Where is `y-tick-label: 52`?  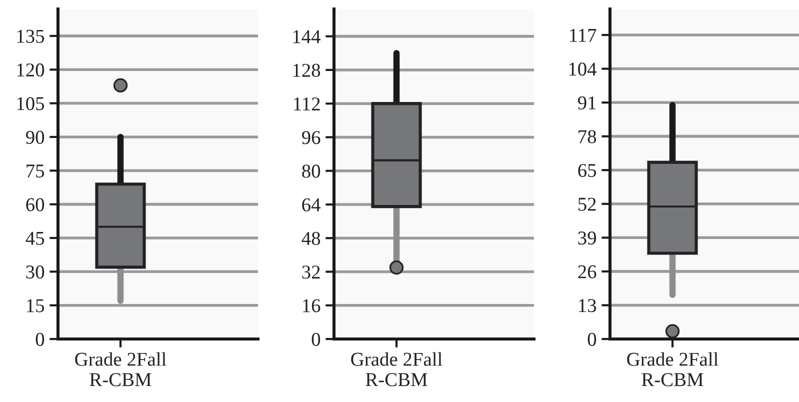
y-tick-label: 52 is located at coordinates (587, 204).